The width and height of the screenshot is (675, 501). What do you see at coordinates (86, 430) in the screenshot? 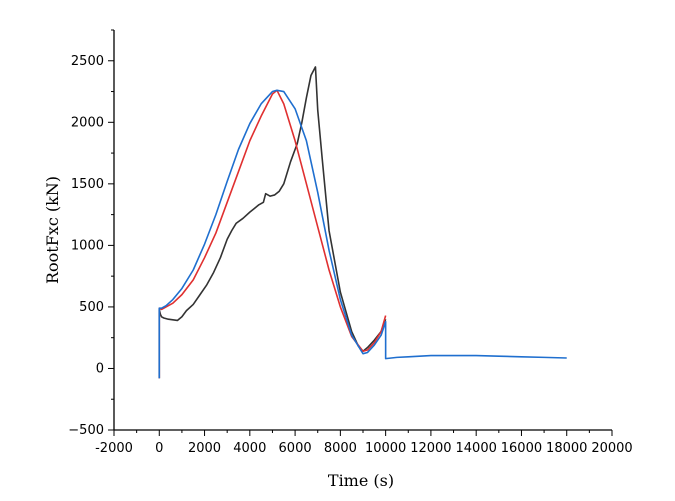
I see `y-tick-label: −500` at bounding box center [86, 430].